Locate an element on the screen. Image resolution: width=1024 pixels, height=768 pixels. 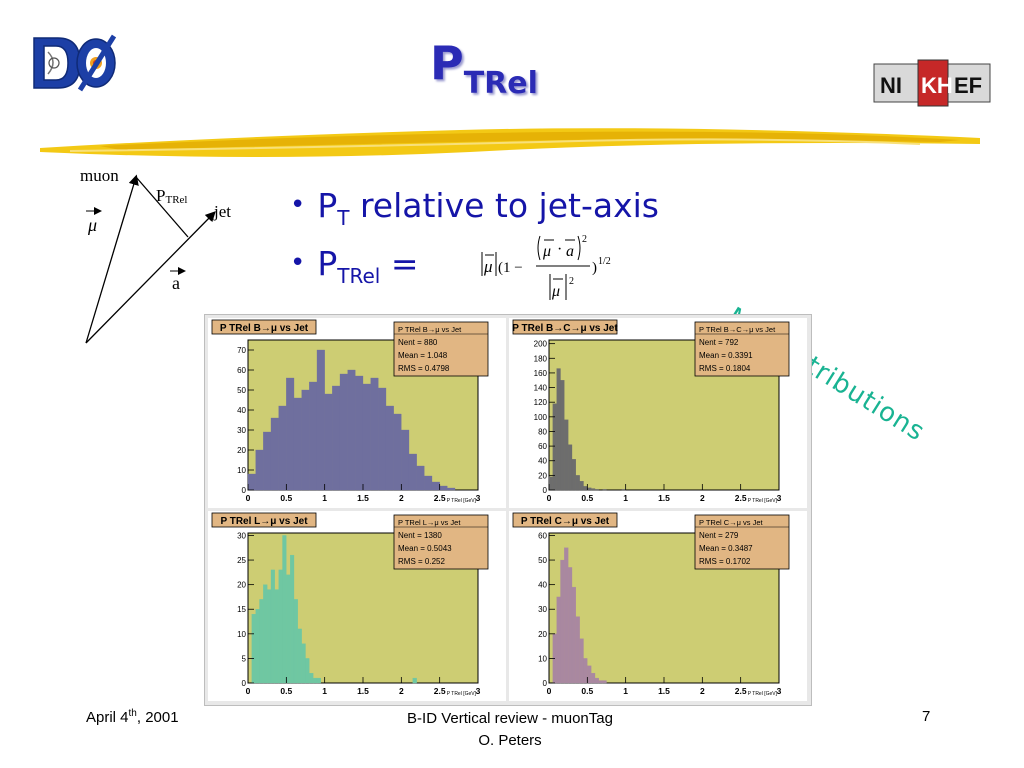
hist-stats-box is located at coordinates (441, 349).